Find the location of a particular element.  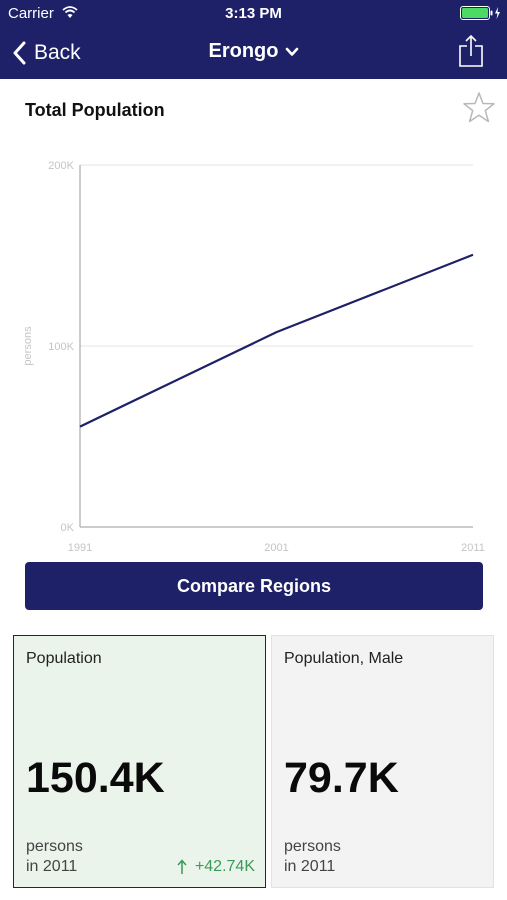

y-axis-label: persons is located at coordinates (28, 346).